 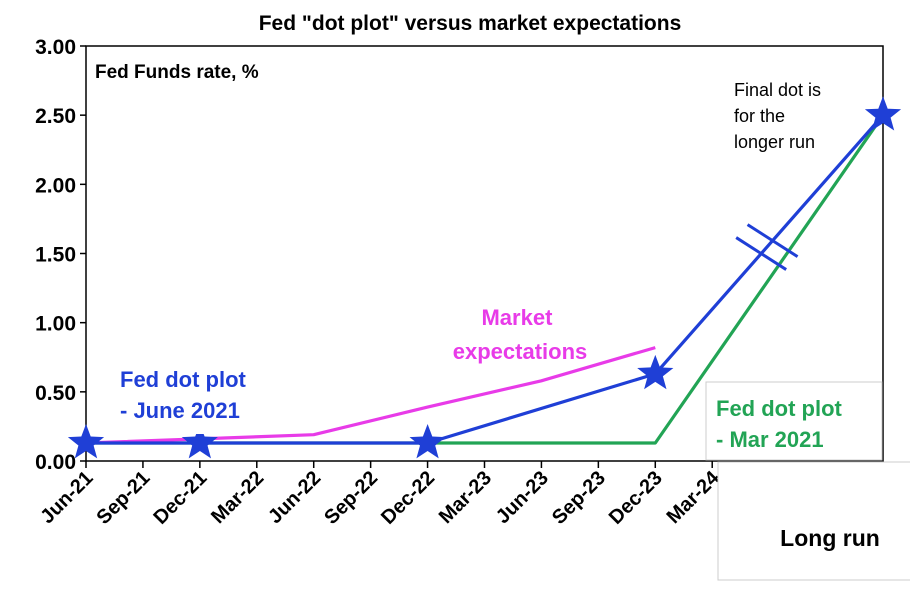 I want to click on annotation-line-1: Final dot is, so click(x=777, y=90).